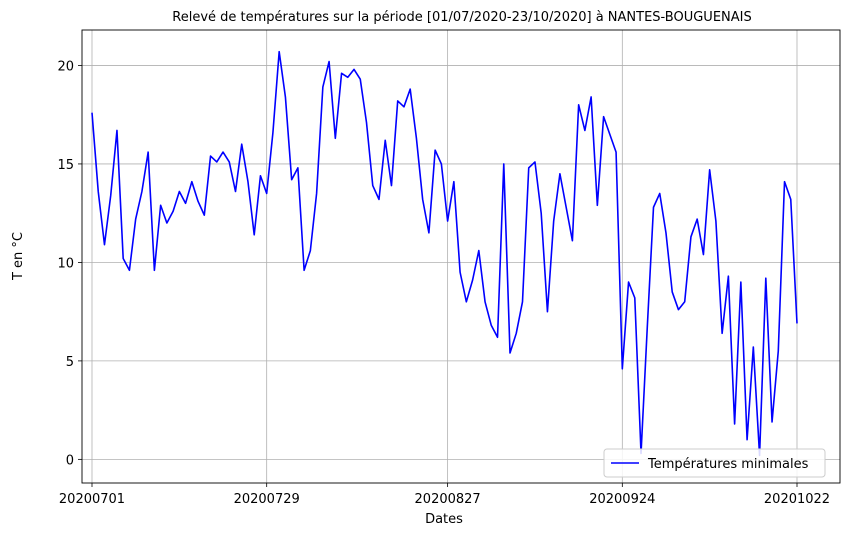  I want to click on y-axis-label: T en °C, so click(18, 256).